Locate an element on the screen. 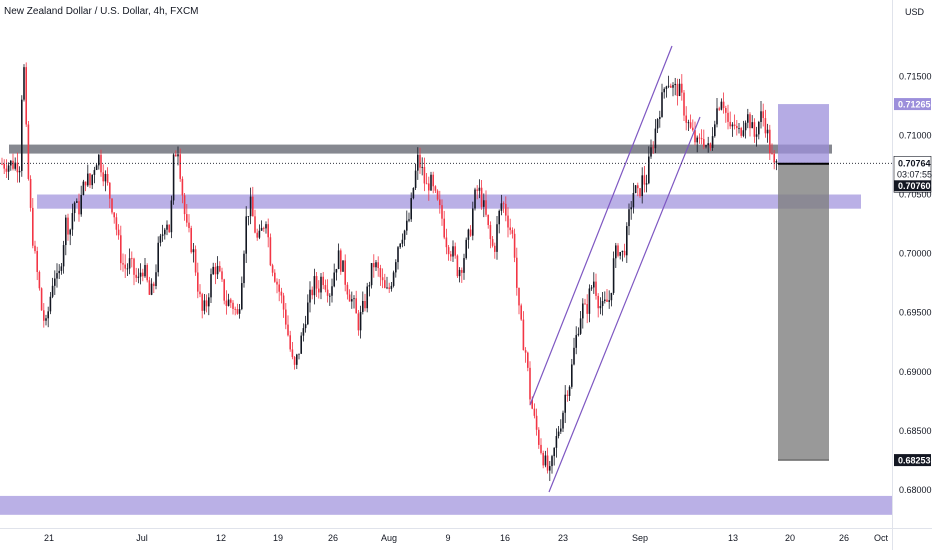  time-tick-label: 16 is located at coordinates (505, 538).